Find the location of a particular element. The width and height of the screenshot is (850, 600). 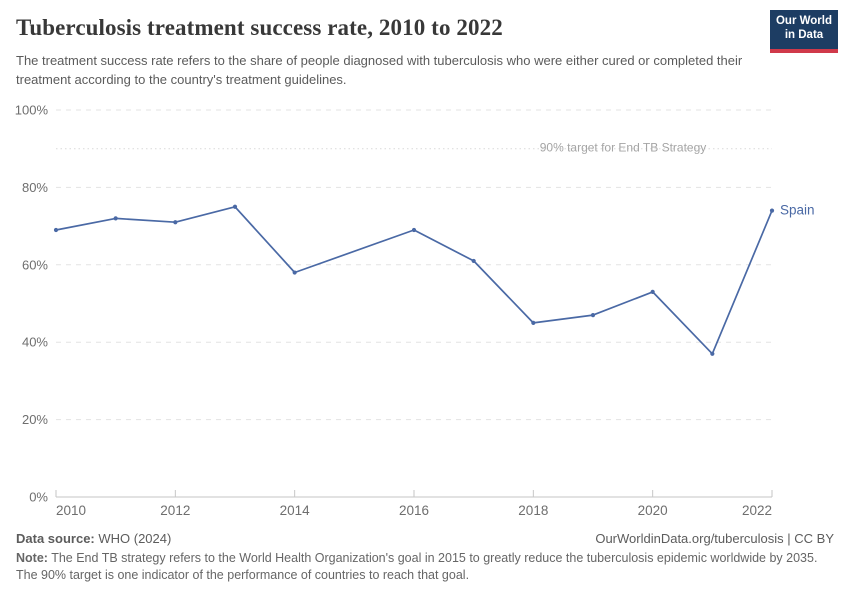

x-tick-label-2020: 2020 is located at coordinates (653, 510).